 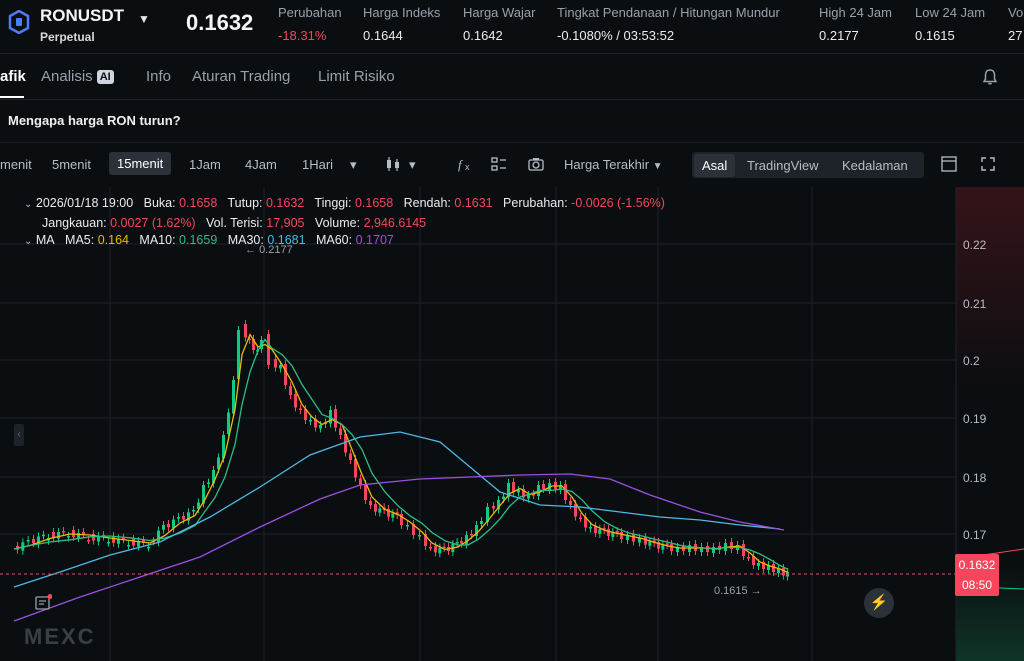 I want to click on low-marker: 0.1615 →, so click(x=738, y=591).